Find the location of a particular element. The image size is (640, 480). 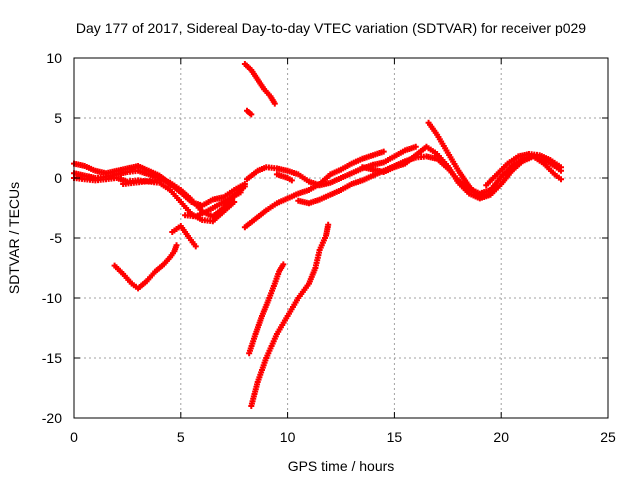

x-tick-label: 25 is located at coordinates (608, 437).